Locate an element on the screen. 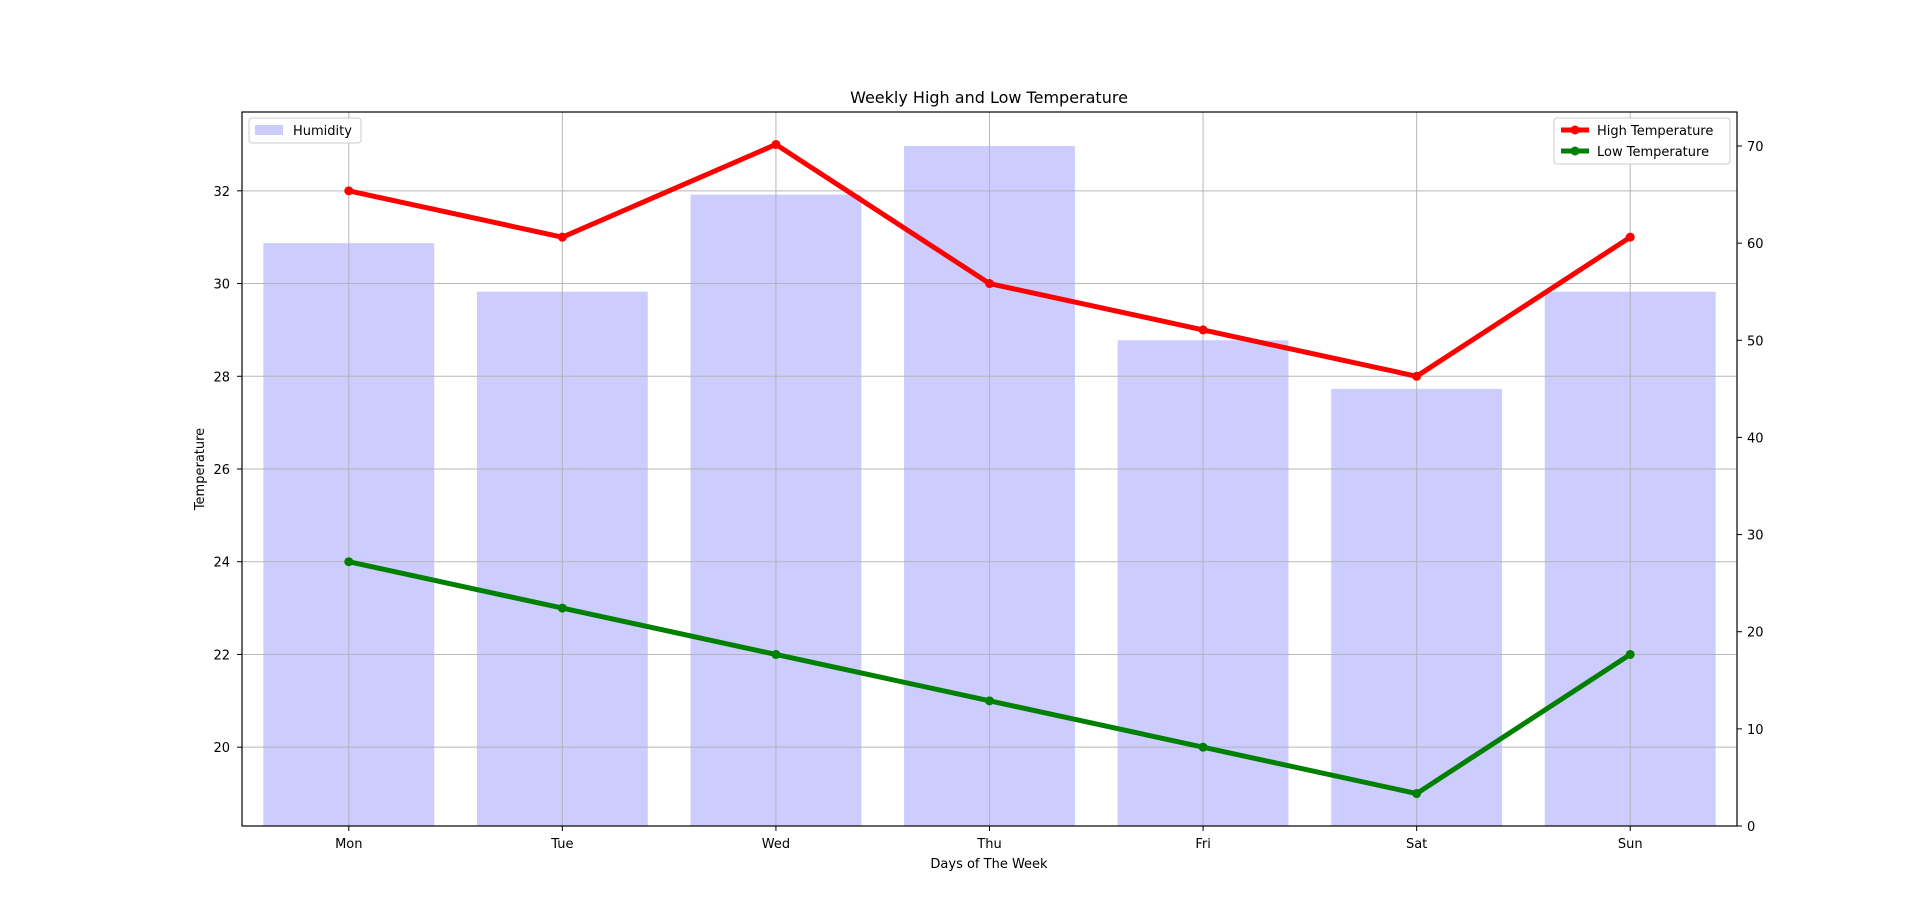 This screenshot has width=1920, height=924. low-temperature-point-tue is located at coordinates (562, 608).